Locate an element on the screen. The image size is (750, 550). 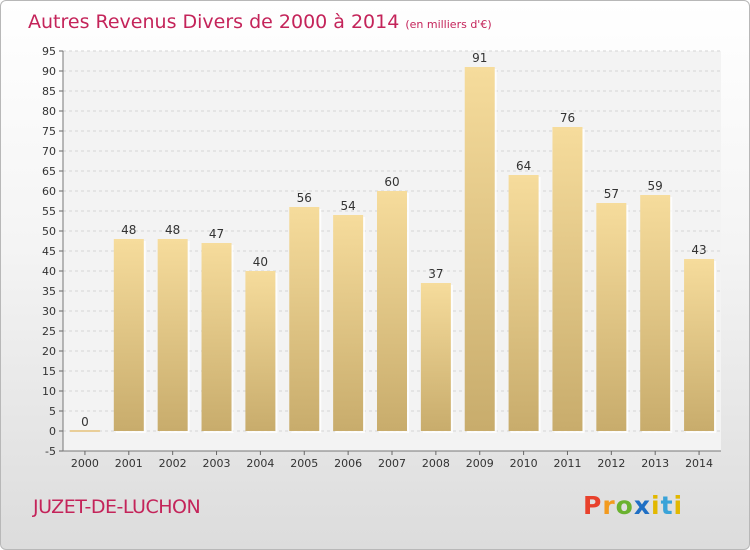
x-tick-label: 2006 is located at coordinates (348, 463).